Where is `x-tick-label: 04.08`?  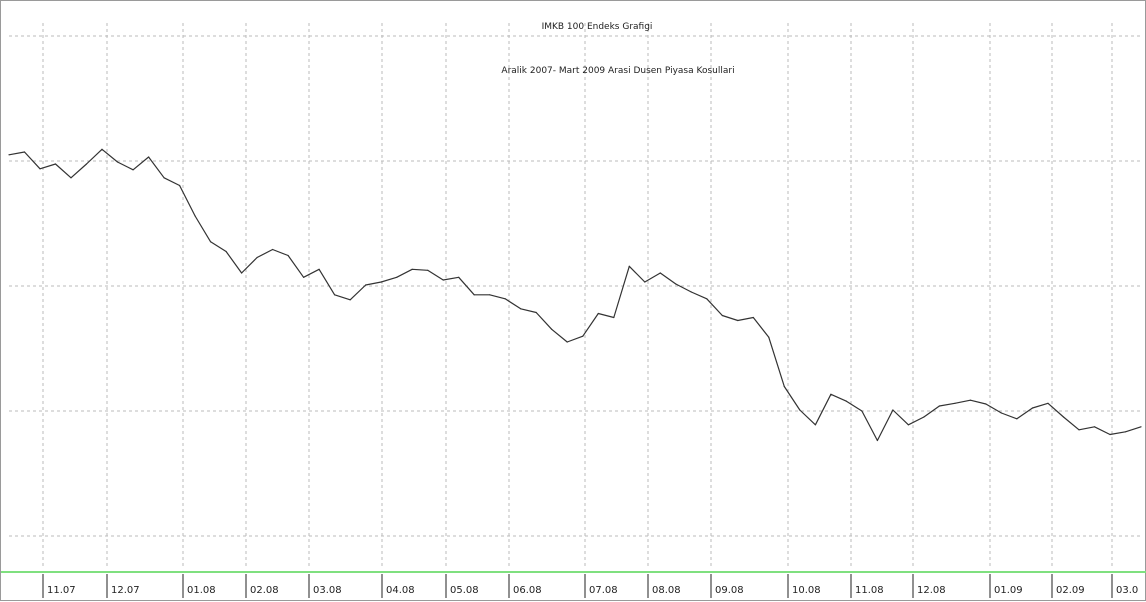 x-tick-label: 04.08 is located at coordinates (400, 590).